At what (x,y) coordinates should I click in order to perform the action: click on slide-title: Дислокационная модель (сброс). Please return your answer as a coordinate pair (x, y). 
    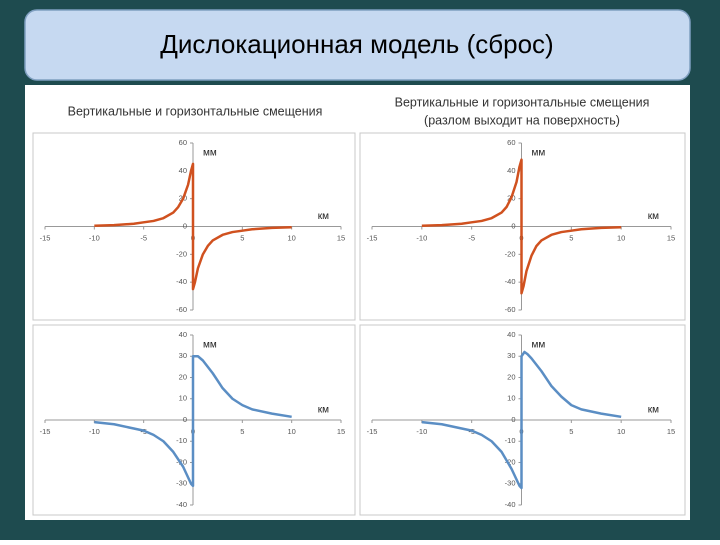
    Looking at the image, I should click on (356, 44).